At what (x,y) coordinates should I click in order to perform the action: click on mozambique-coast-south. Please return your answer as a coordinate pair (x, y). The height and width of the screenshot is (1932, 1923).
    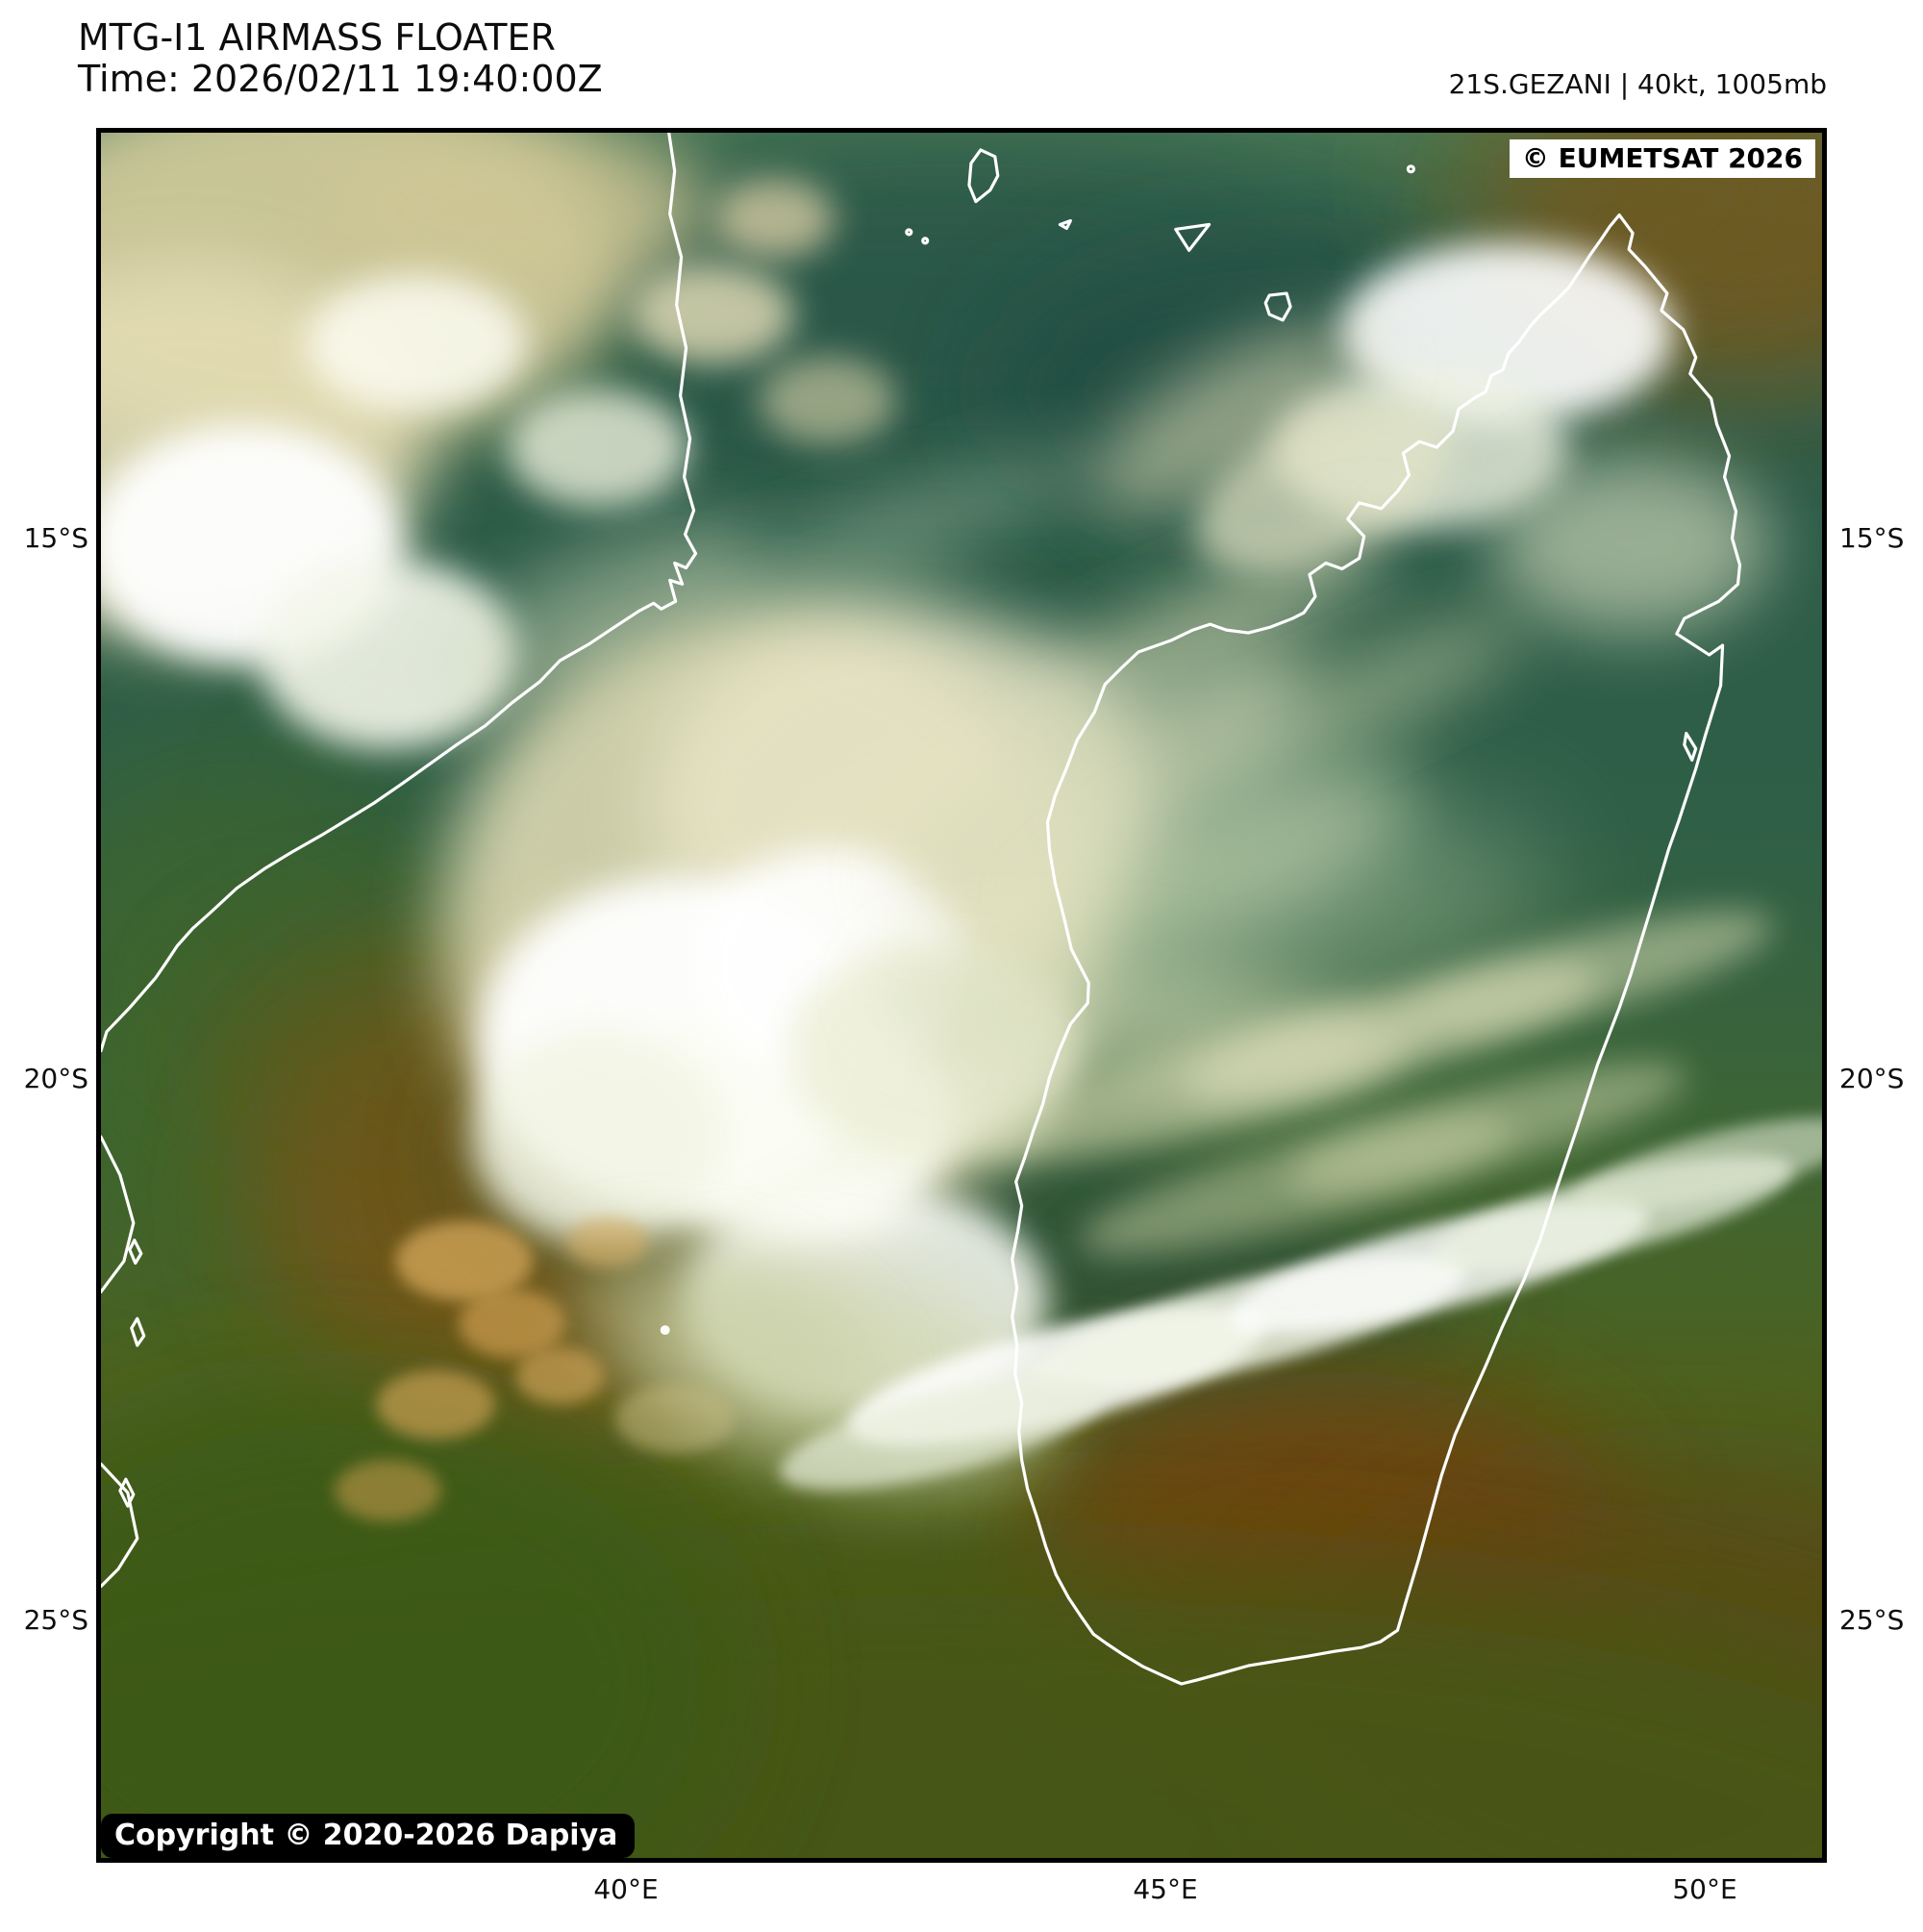
    Looking at the image, I should click on (118, 1214).